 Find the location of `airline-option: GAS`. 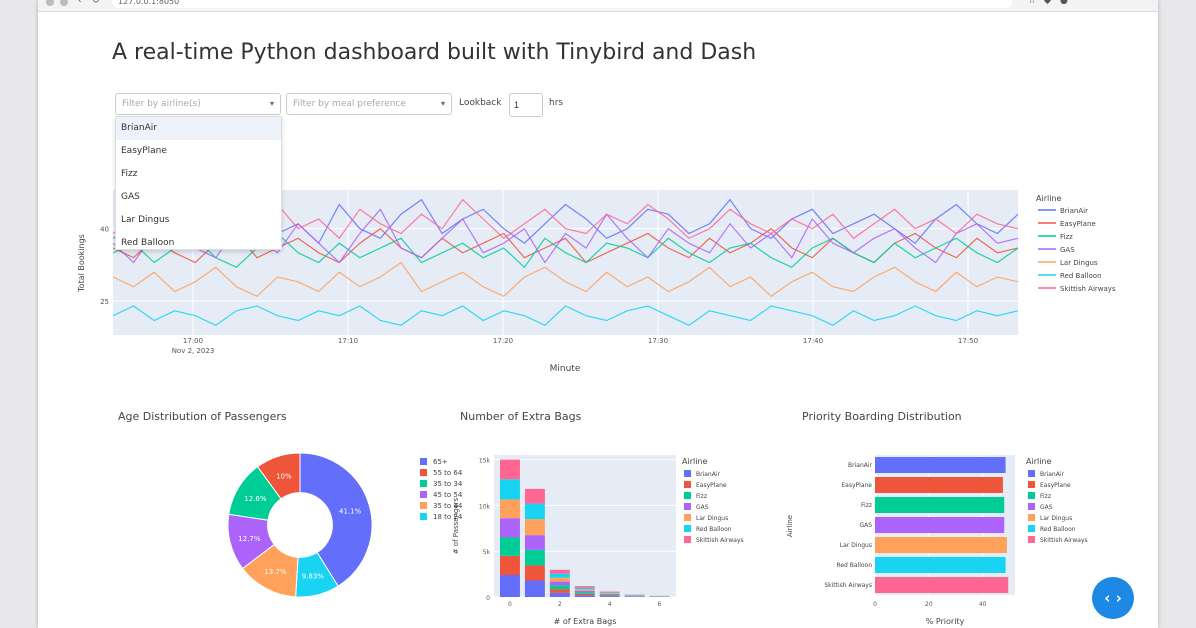

airline-option: GAS is located at coordinates (130, 197).